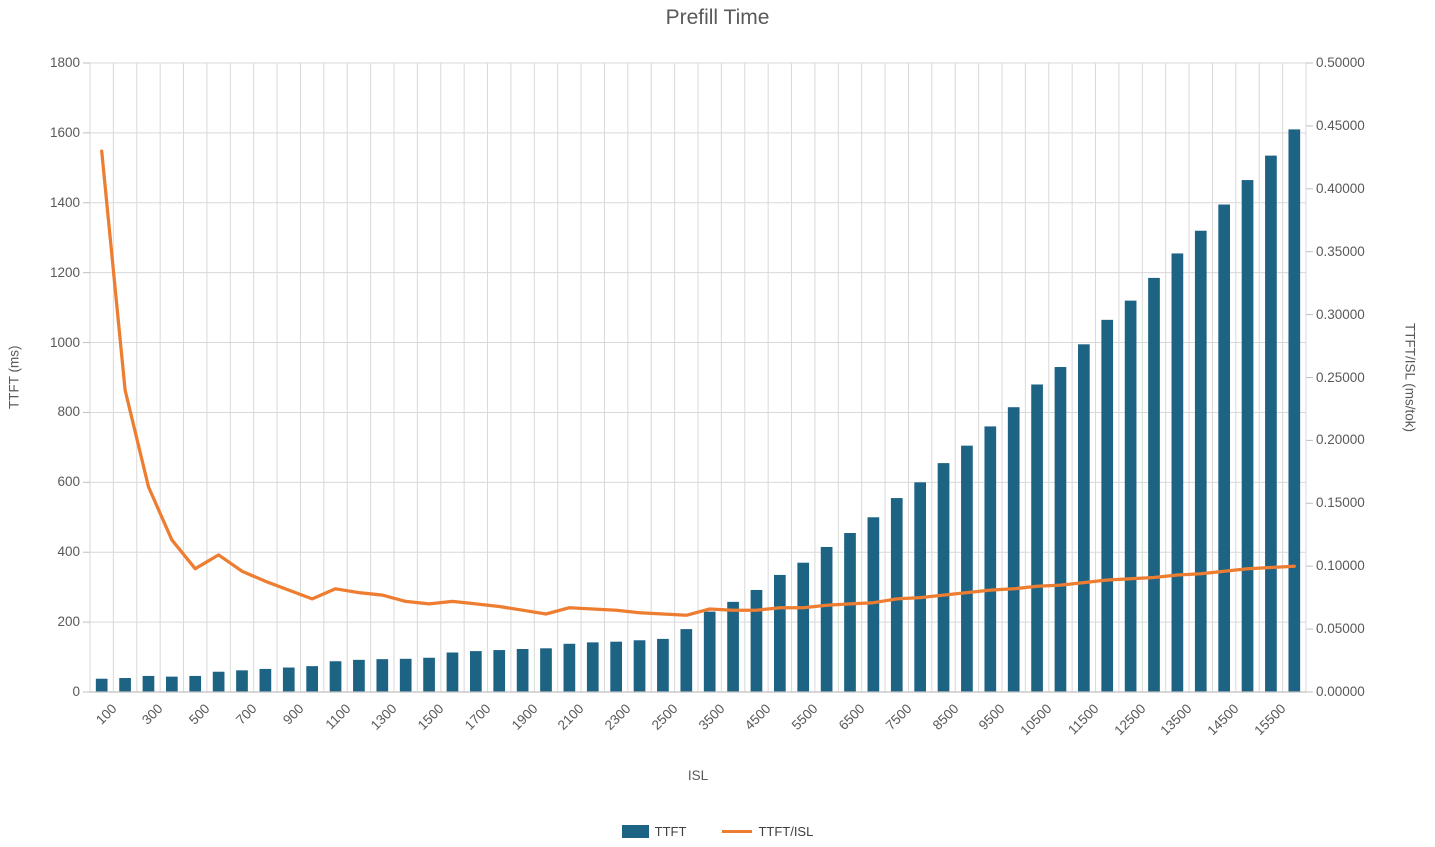  What do you see at coordinates (1340, 188) in the screenshot?
I see `right-axis-tick-label: 0.40000` at bounding box center [1340, 188].